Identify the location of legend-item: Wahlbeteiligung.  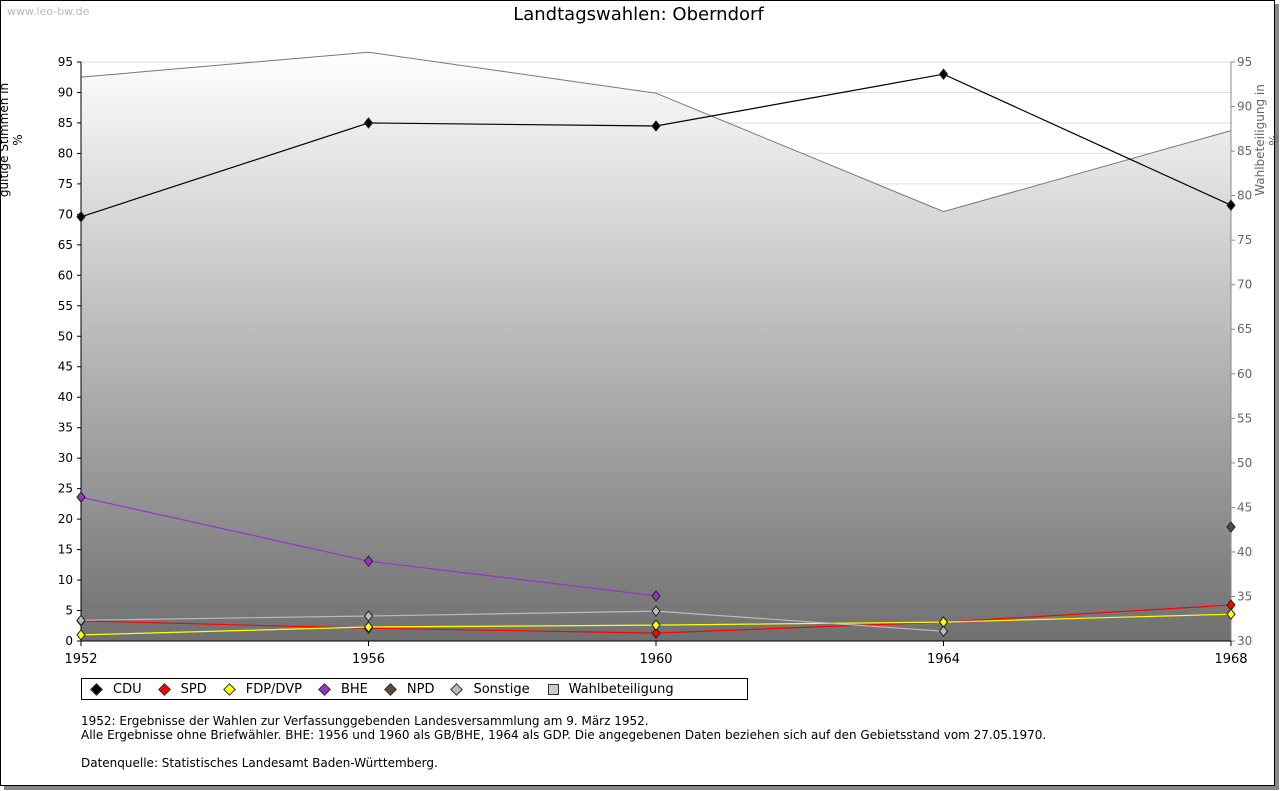
(610, 689).